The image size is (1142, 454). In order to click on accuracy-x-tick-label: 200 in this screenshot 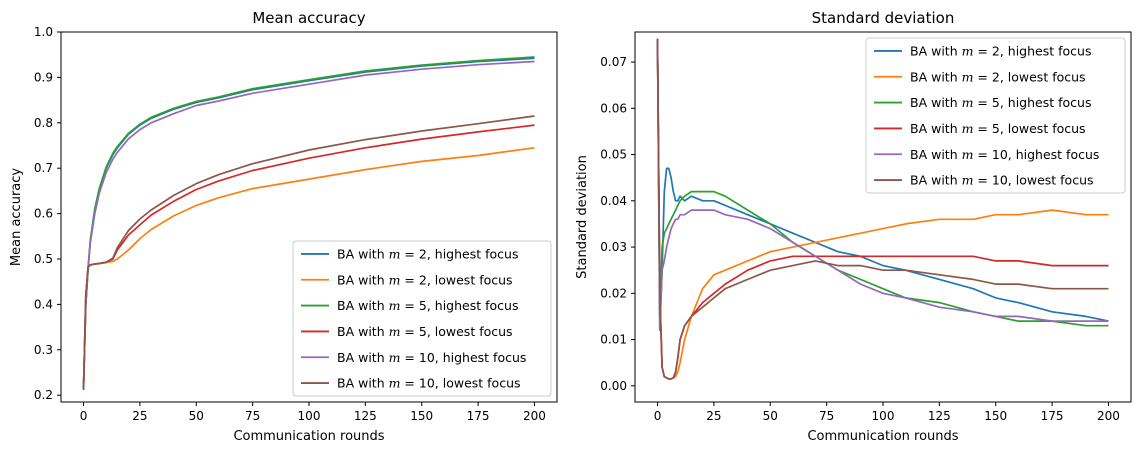, I will do `click(534, 416)`.